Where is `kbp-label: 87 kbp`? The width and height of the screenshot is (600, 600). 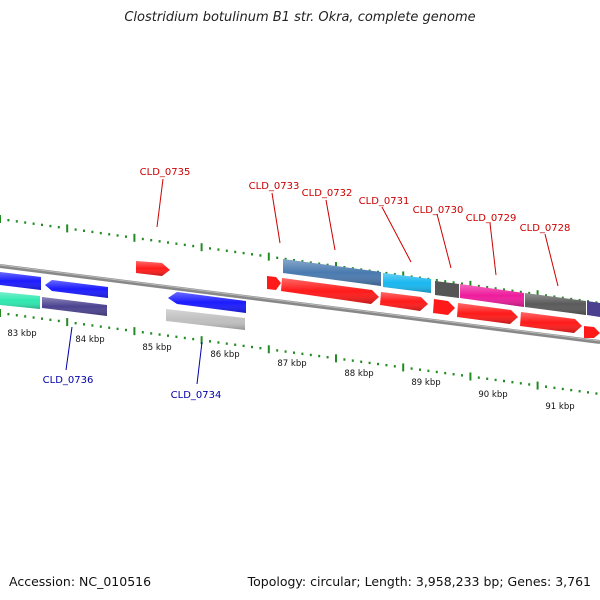 kbp-label: 87 kbp is located at coordinates (291, 364).